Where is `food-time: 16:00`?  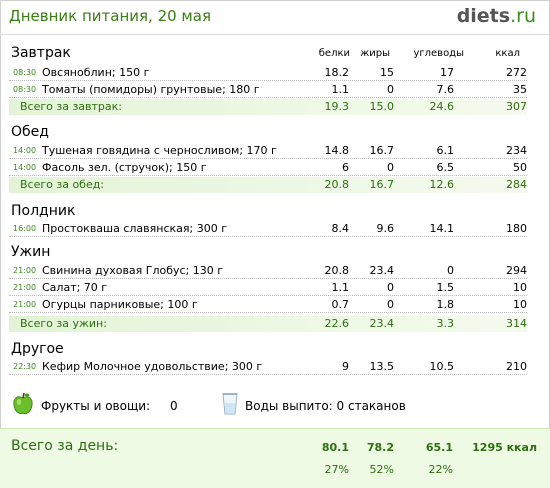
food-time: 16:00 is located at coordinates (25, 228).